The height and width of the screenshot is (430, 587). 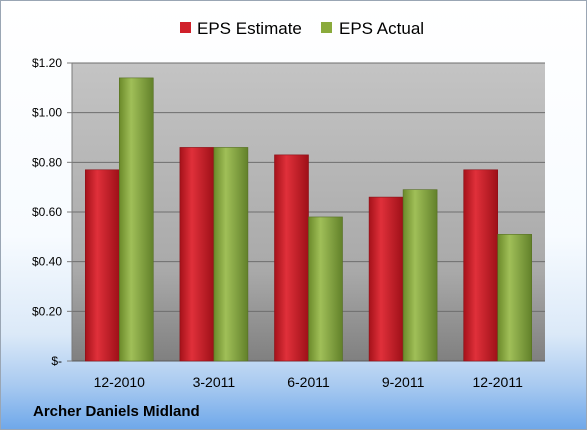 I want to click on y-tick-label: $0.60, so click(x=47, y=212).